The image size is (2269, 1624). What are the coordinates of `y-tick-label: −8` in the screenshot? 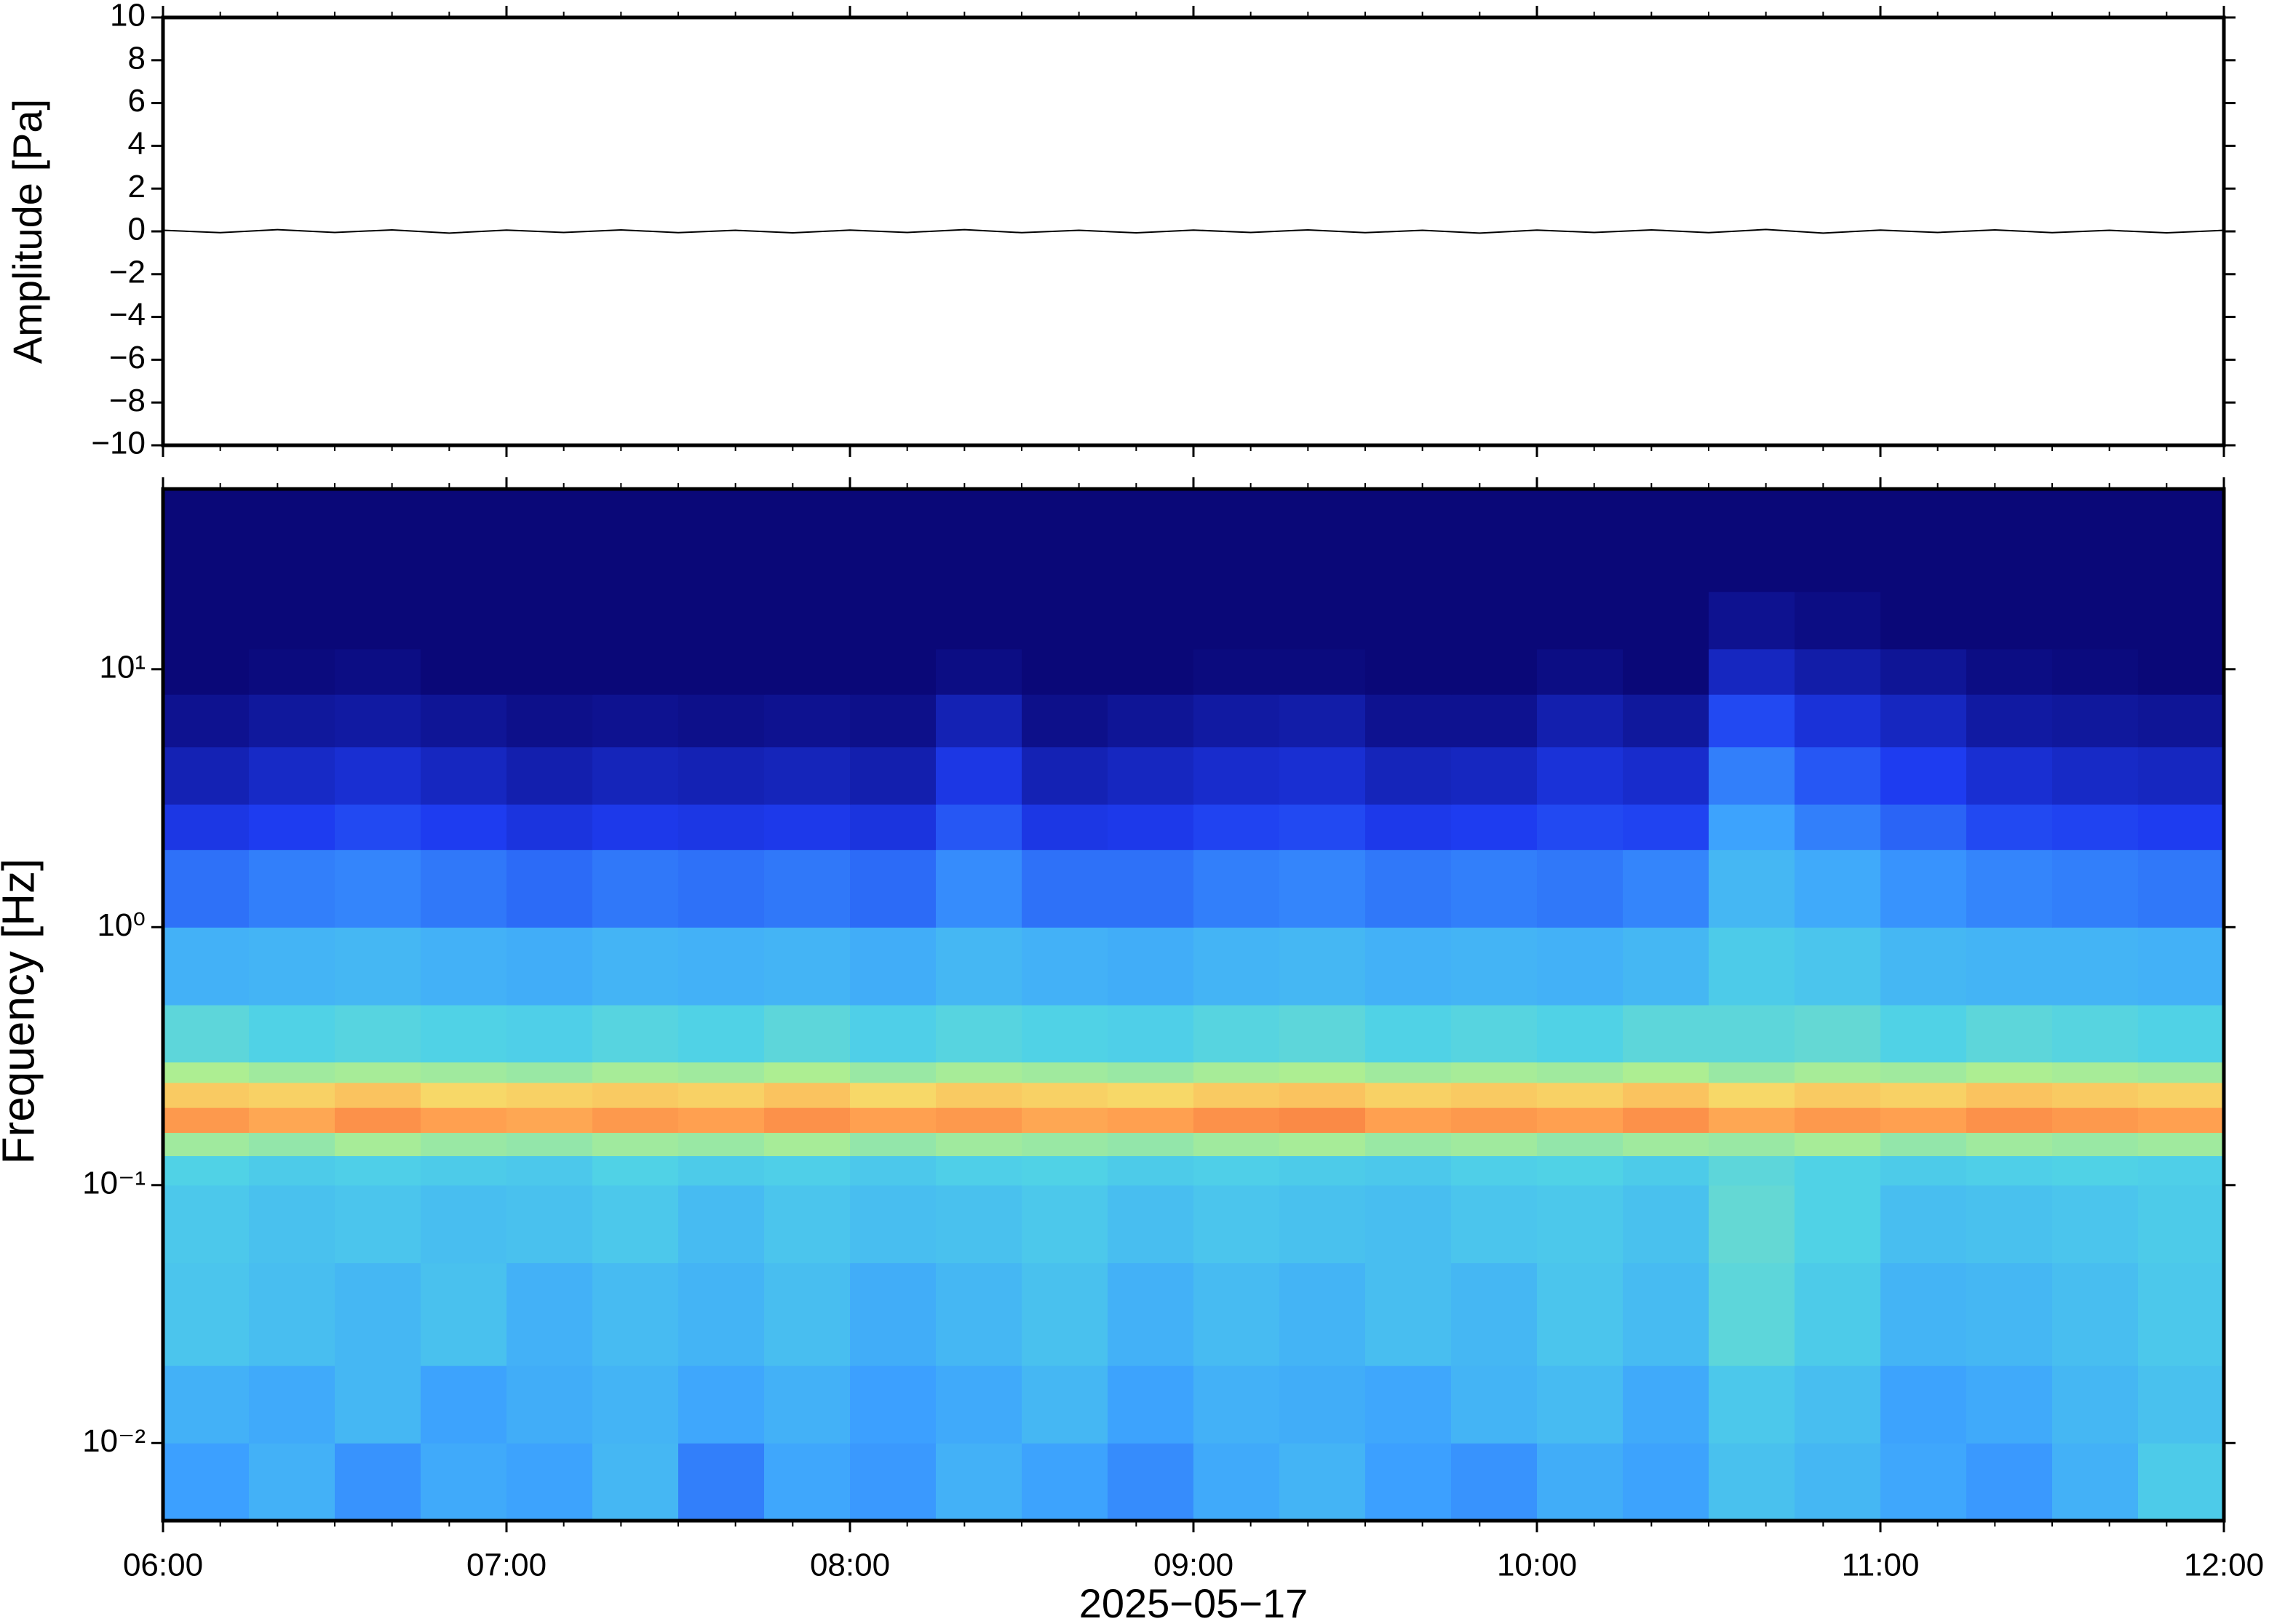 It's located at (127, 400).